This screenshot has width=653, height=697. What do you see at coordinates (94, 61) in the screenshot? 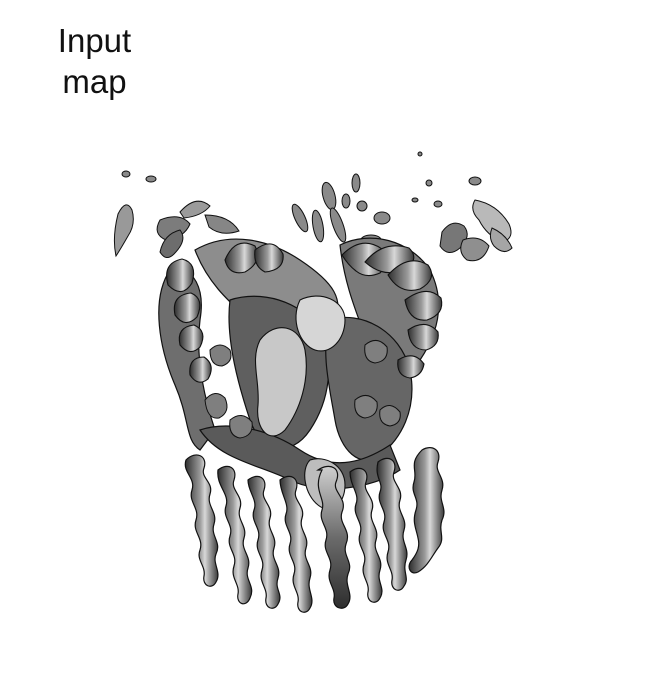
I see `figure-label: Input map` at bounding box center [94, 61].